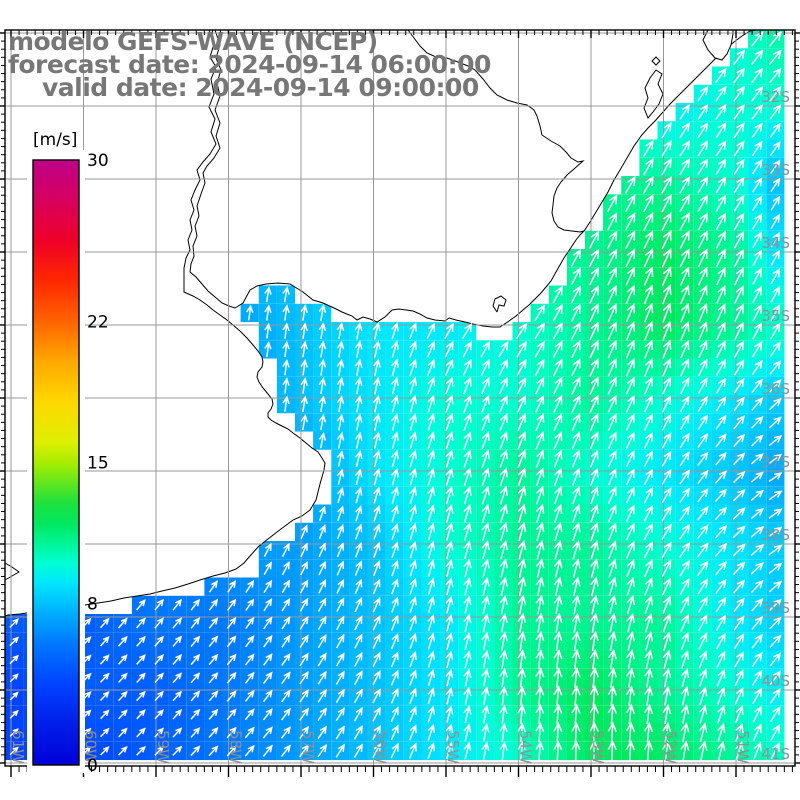 Image resolution: width=800 pixels, height=800 pixels. What do you see at coordinates (236, 747) in the screenshot?
I see `lon-label: 58W` at bounding box center [236, 747].